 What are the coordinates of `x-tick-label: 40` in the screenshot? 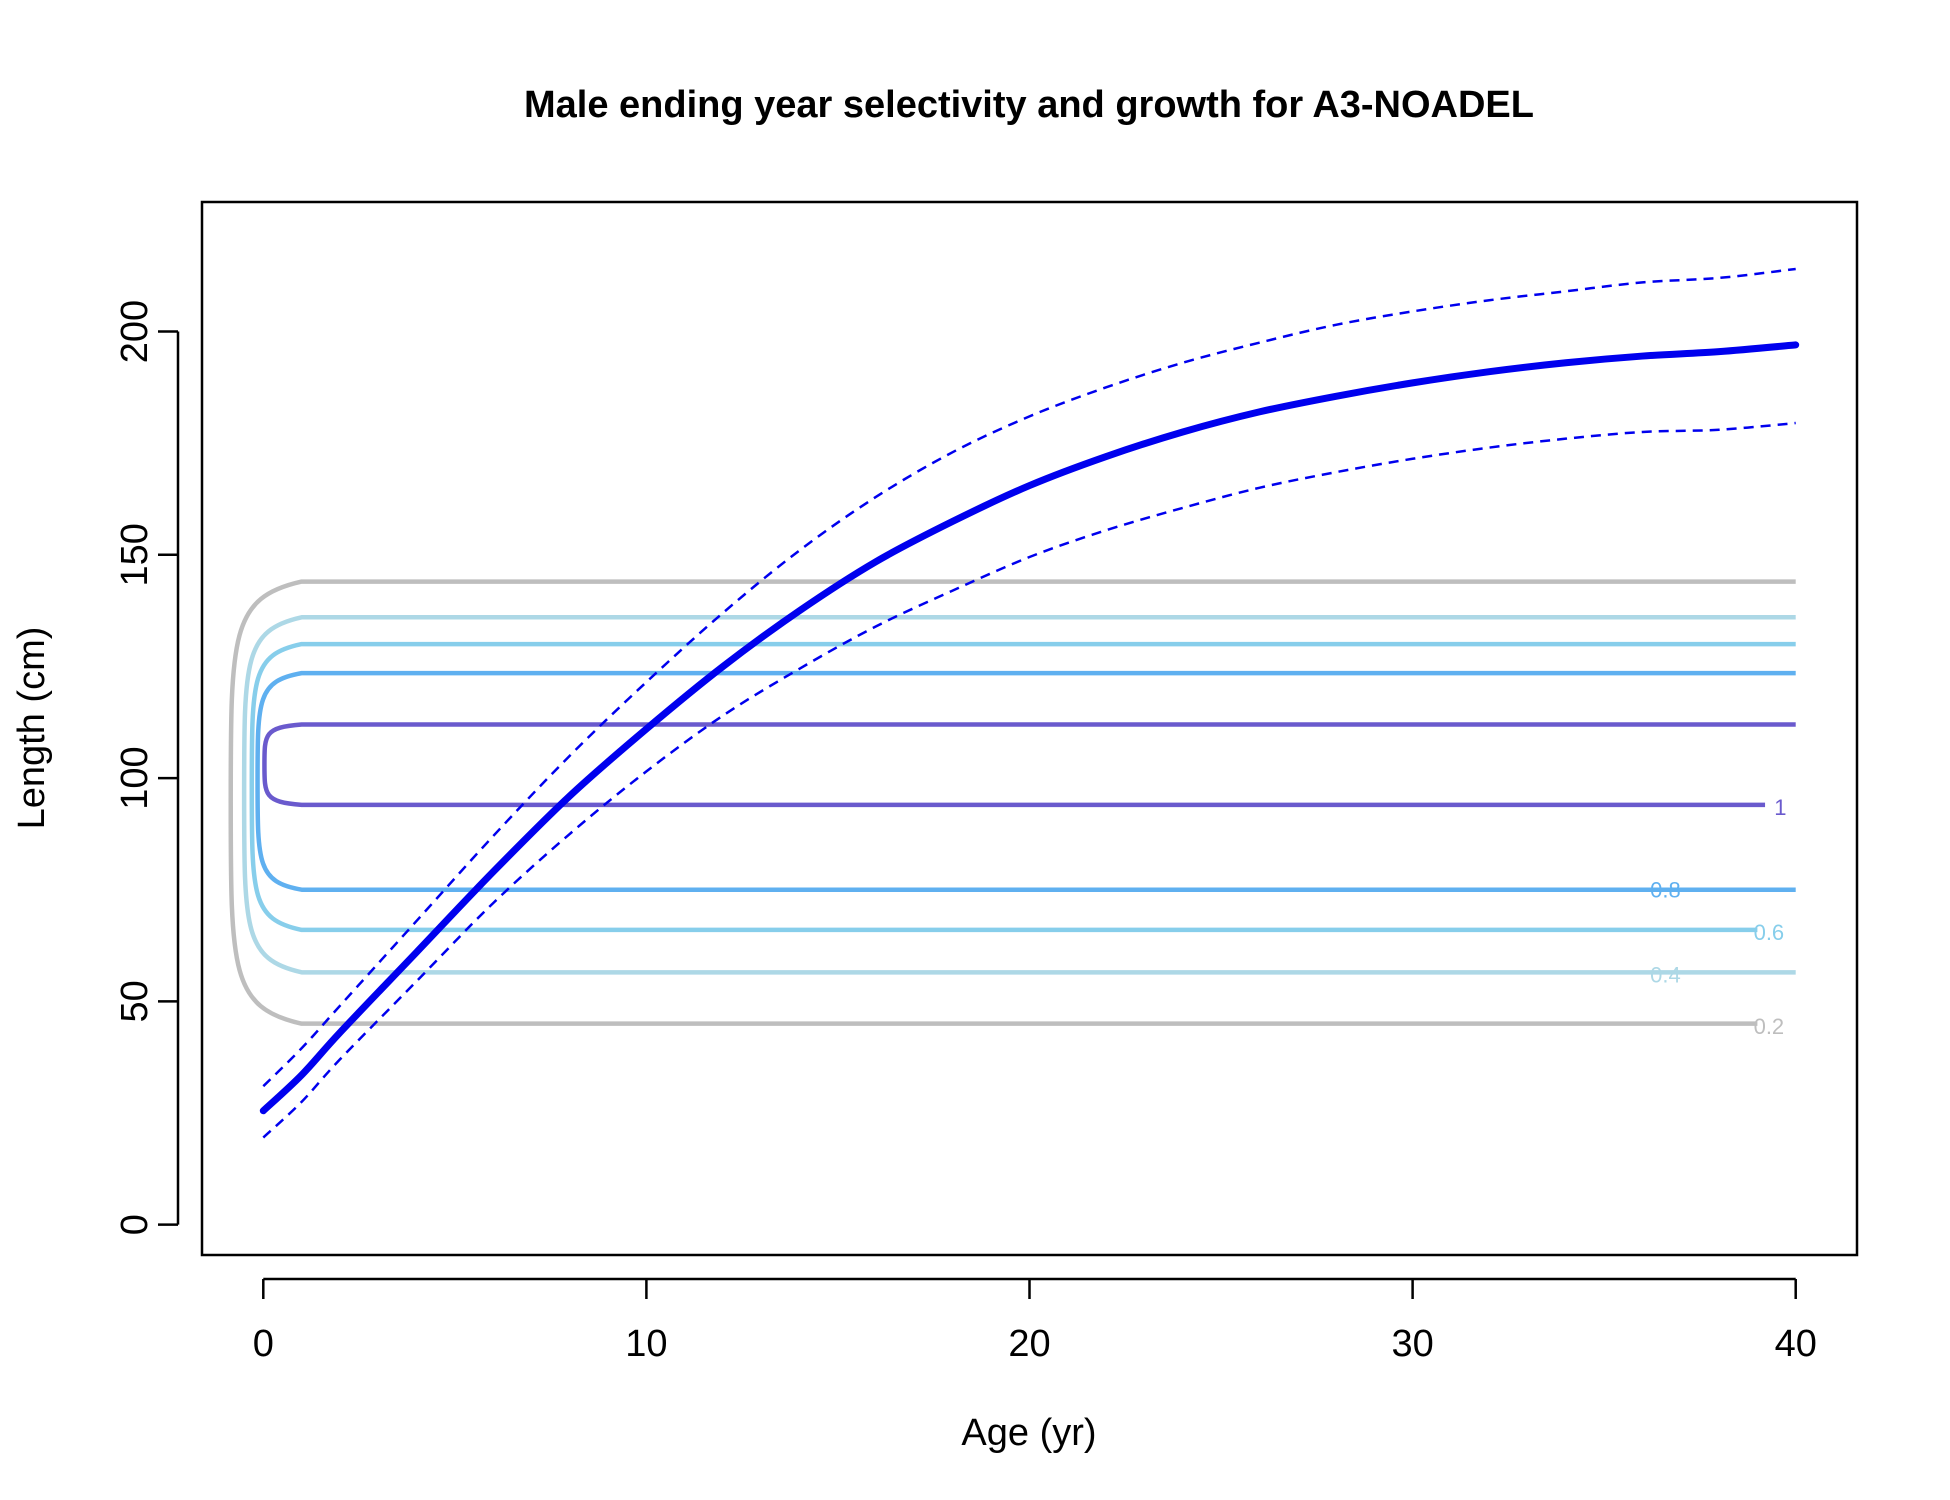 It's located at (1796, 1344).